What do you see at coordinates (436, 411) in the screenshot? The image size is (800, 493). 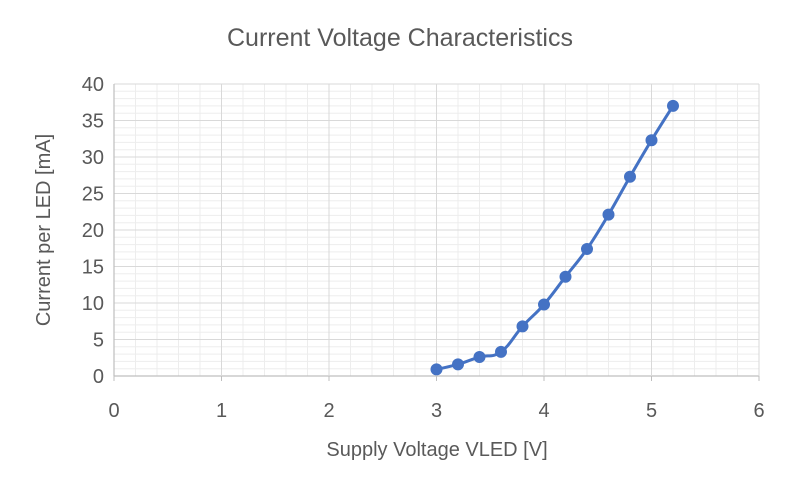 I see `x-tick-label: 3` at bounding box center [436, 411].